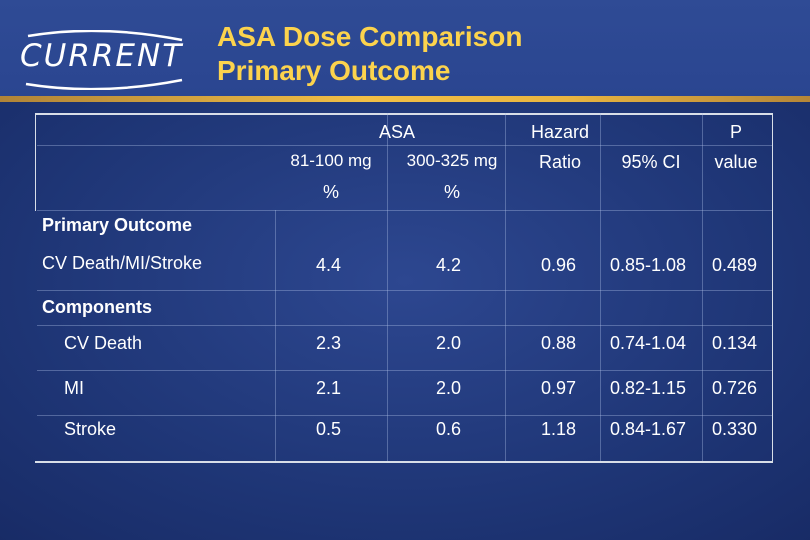 The width and height of the screenshot is (810, 540). Describe the element at coordinates (404, 462) in the screenshot. I see `table-bottom-border` at that location.